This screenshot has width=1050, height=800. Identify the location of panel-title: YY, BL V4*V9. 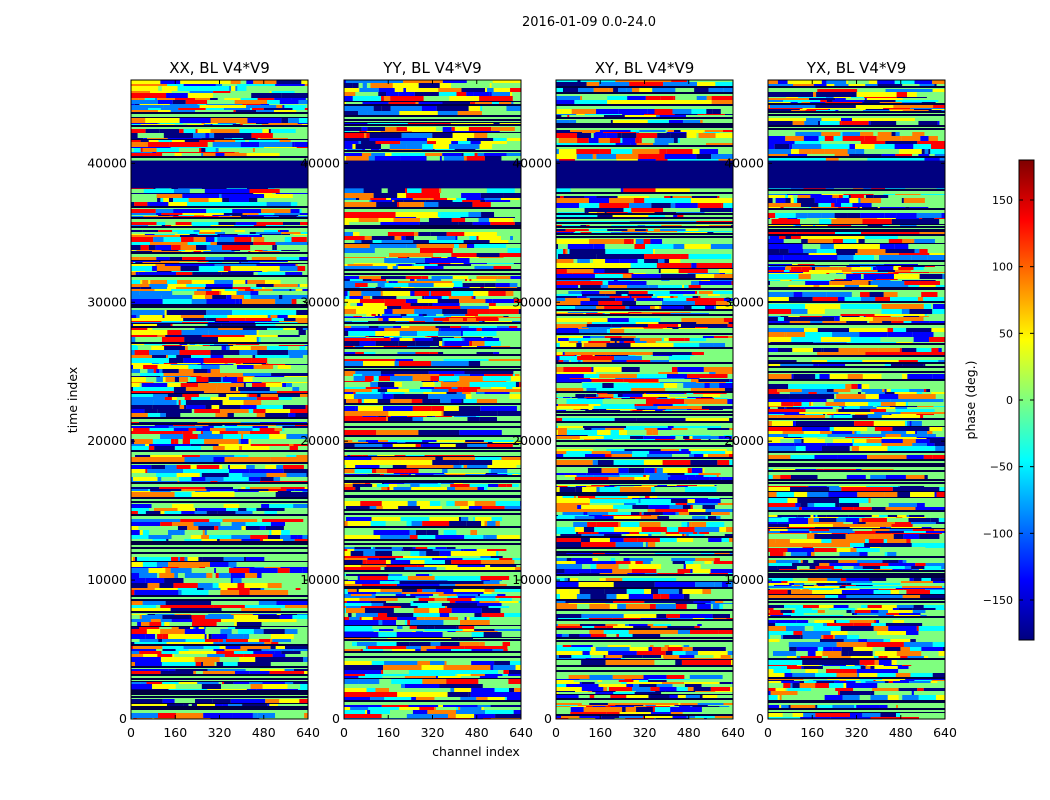
(431, 68).